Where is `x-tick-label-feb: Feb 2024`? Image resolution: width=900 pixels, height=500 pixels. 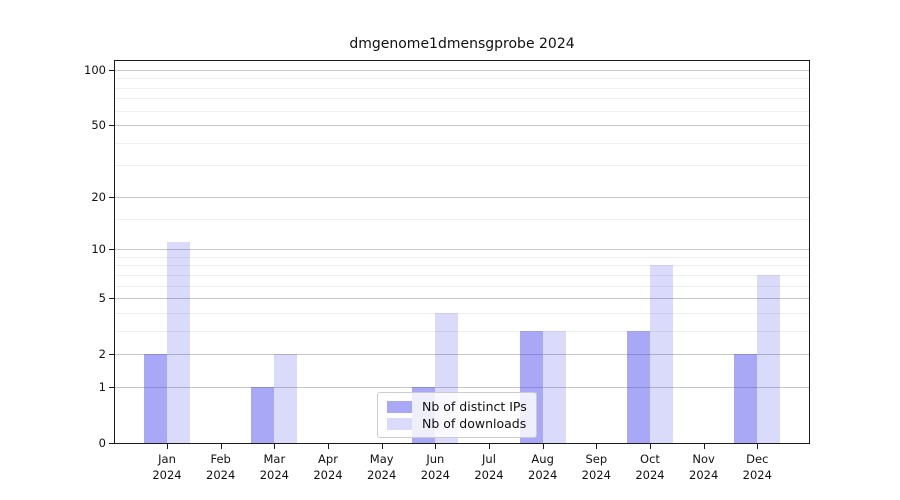
x-tick-label-feb: Feb 2024 is located at coordinates (221, 467).